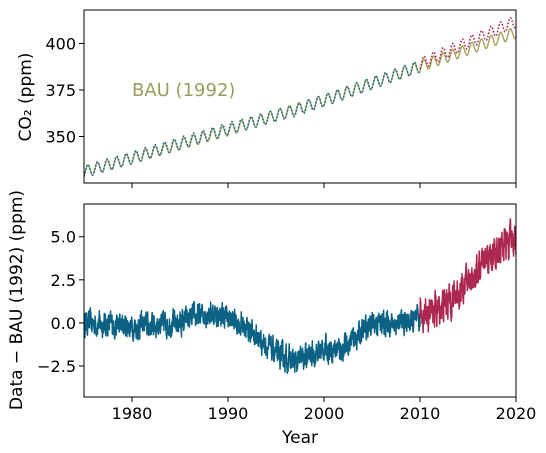 This screenshot has width=546, height=453. What do you see at coordinates (299, 438) in the screenshot?
I see `x-axis-label: Year` at bounding box center [299, 438].